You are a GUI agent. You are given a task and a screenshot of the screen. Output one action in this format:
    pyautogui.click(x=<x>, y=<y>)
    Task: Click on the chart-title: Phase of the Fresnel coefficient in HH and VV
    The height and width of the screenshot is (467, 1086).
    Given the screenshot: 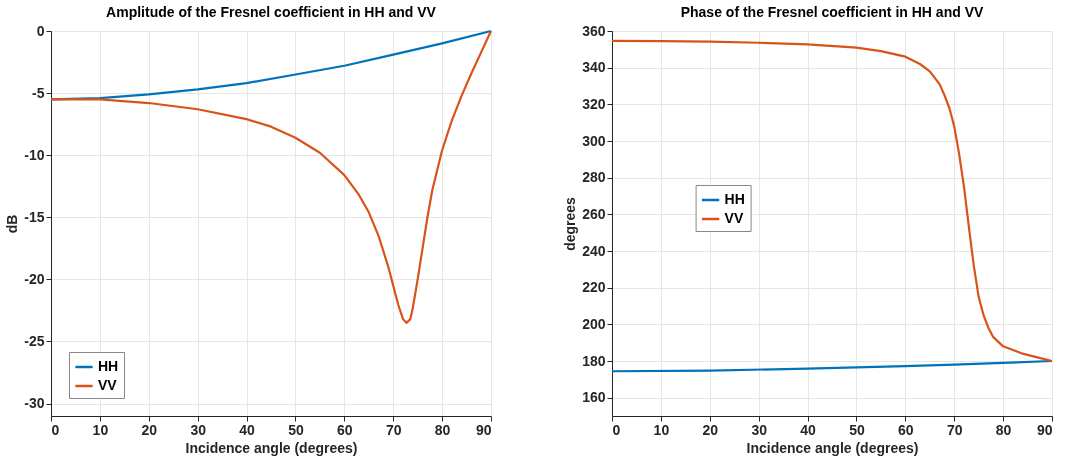 What is the action you would take?
    pyautogui.click(x=832, y=12)
    